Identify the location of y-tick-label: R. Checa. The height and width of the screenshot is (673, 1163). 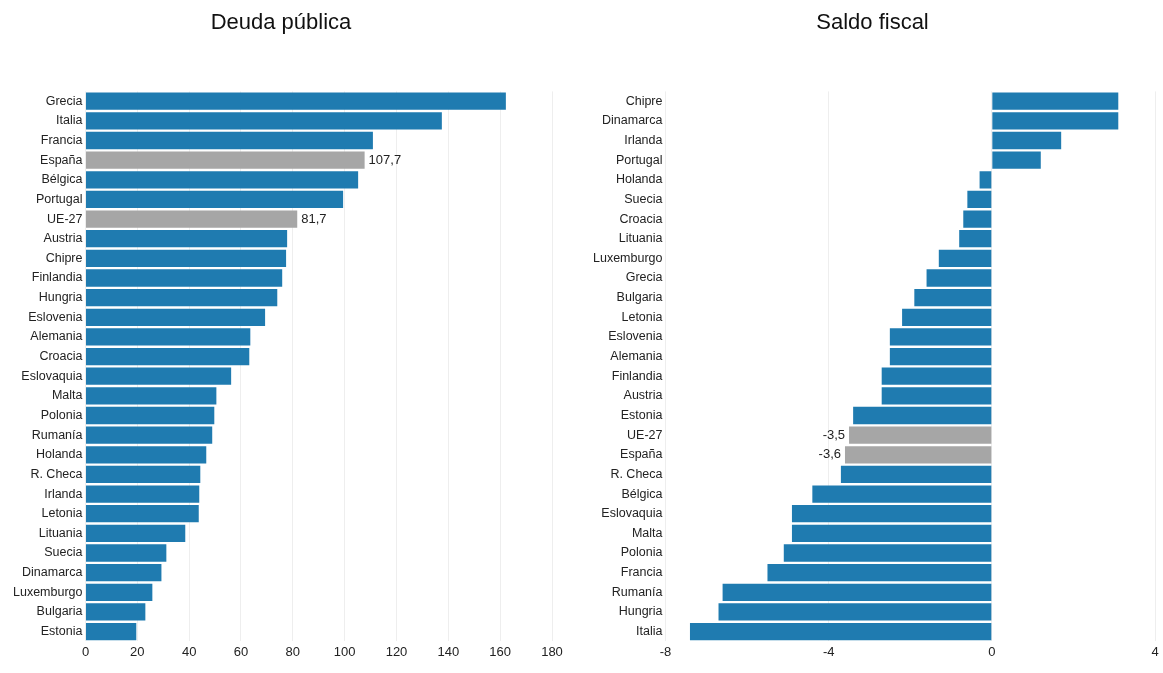
(56, 473).